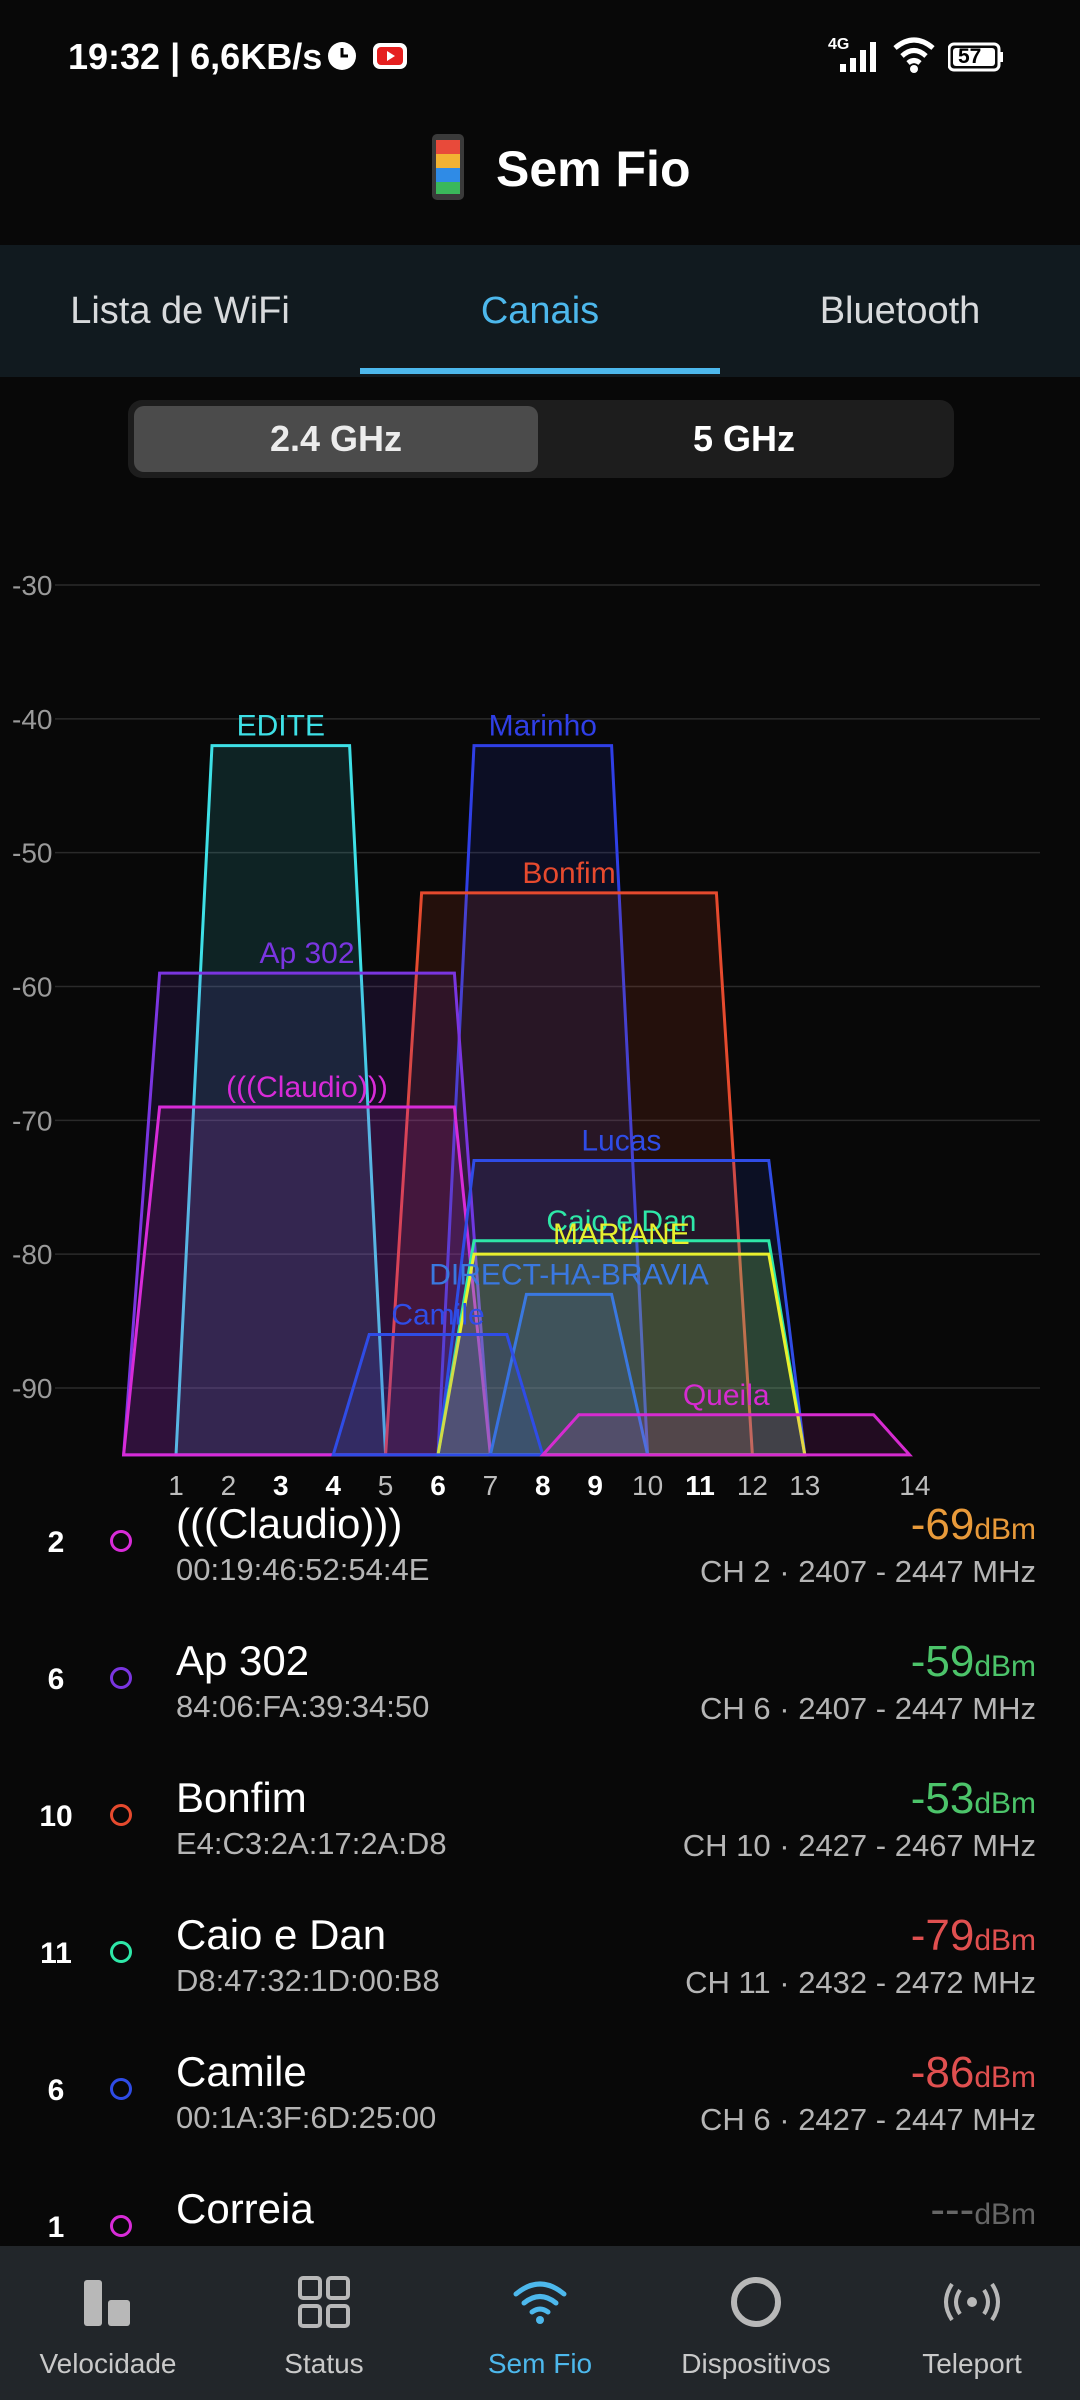 The image size is (1080, 2400). Describe the element at coordinates (952, 2209) in the screenshot. I see `signal-value: ---` at that location.